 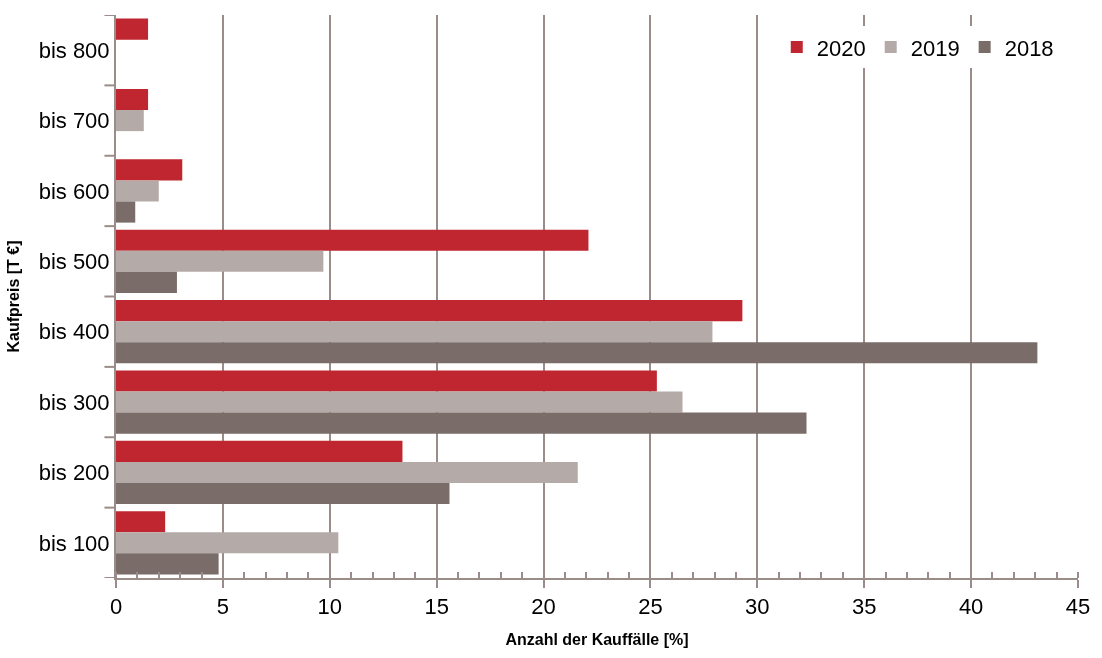 I want to click on x-tick-label: 25, so click(x=650, y=607).